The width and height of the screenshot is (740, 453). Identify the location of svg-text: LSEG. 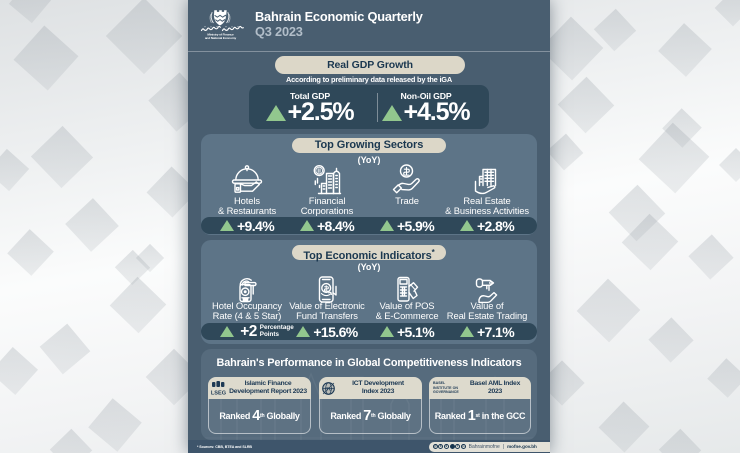
(218, 393).